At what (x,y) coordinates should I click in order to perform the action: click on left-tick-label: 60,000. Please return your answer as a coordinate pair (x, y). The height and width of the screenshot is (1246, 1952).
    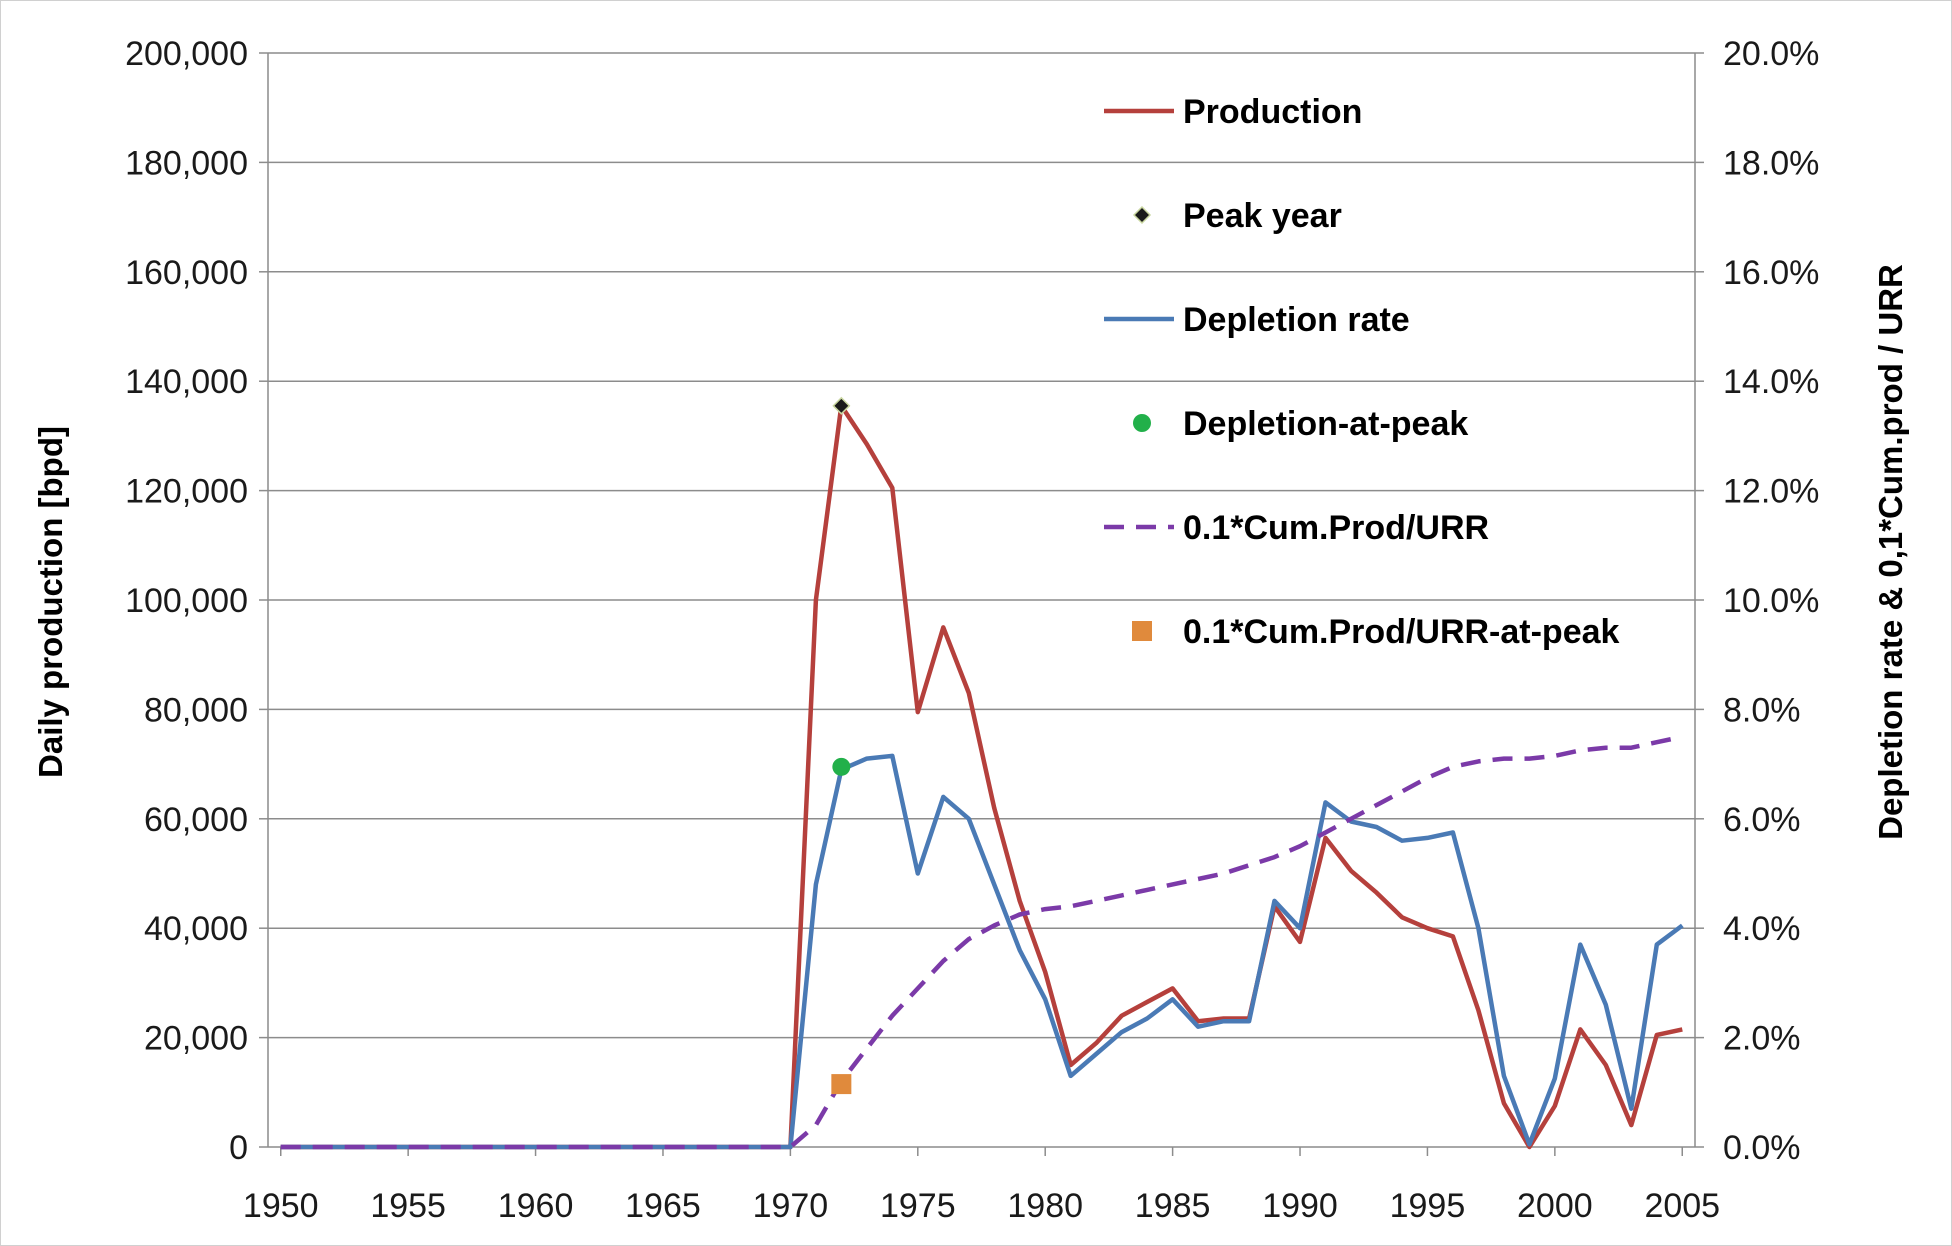
    Looking at the image, I should click on (196, 820).